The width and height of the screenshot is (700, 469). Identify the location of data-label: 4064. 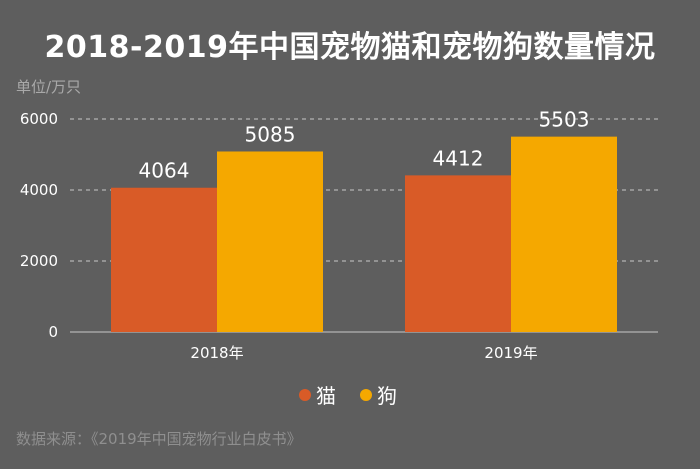
(164, 171).